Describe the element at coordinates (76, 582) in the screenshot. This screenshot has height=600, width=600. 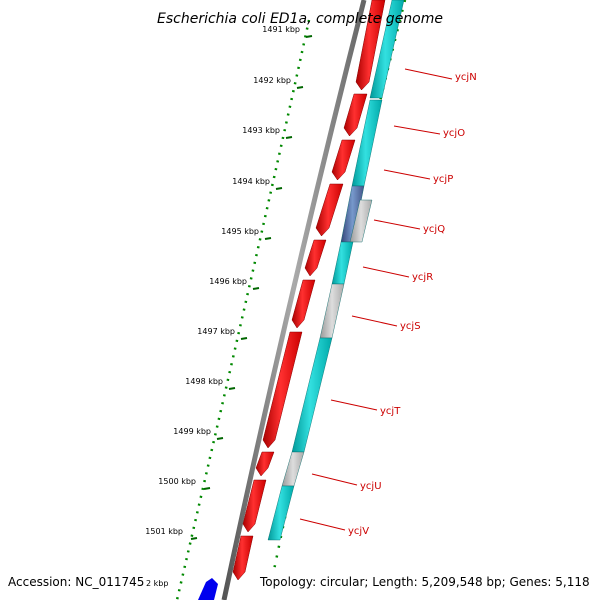
I see `accession-text: Accession: NC_011745` at that location.